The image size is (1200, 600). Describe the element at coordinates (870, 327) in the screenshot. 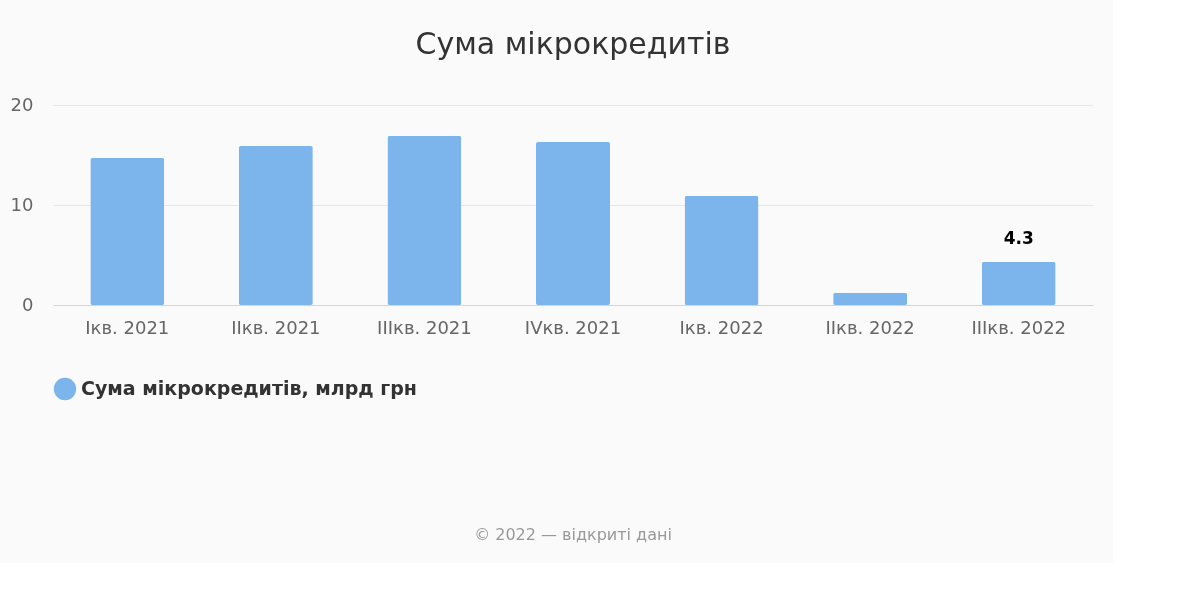

I see `x-tick-label: ІІкв. 2022` at that location.